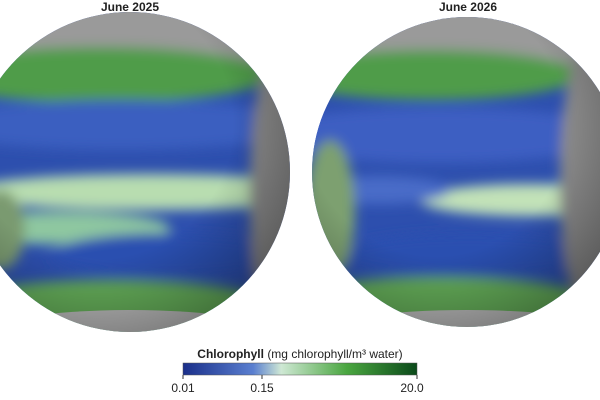  Describe the element at coordinates (300, 369) in the screenshot. I see `colorbar` at that location.